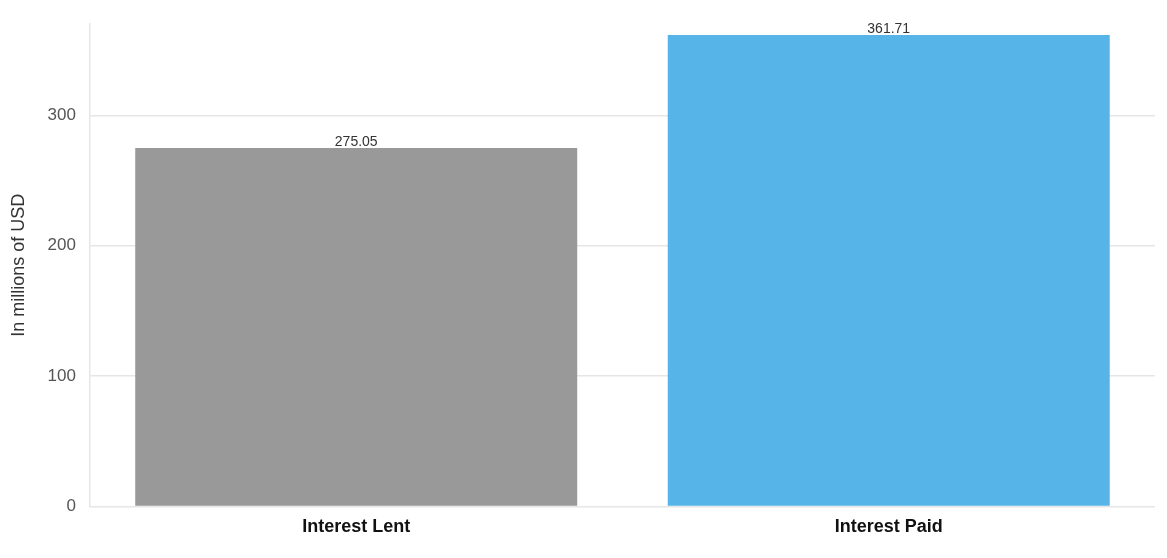  I want to click on data-label: 361.71, so click(889, 27).